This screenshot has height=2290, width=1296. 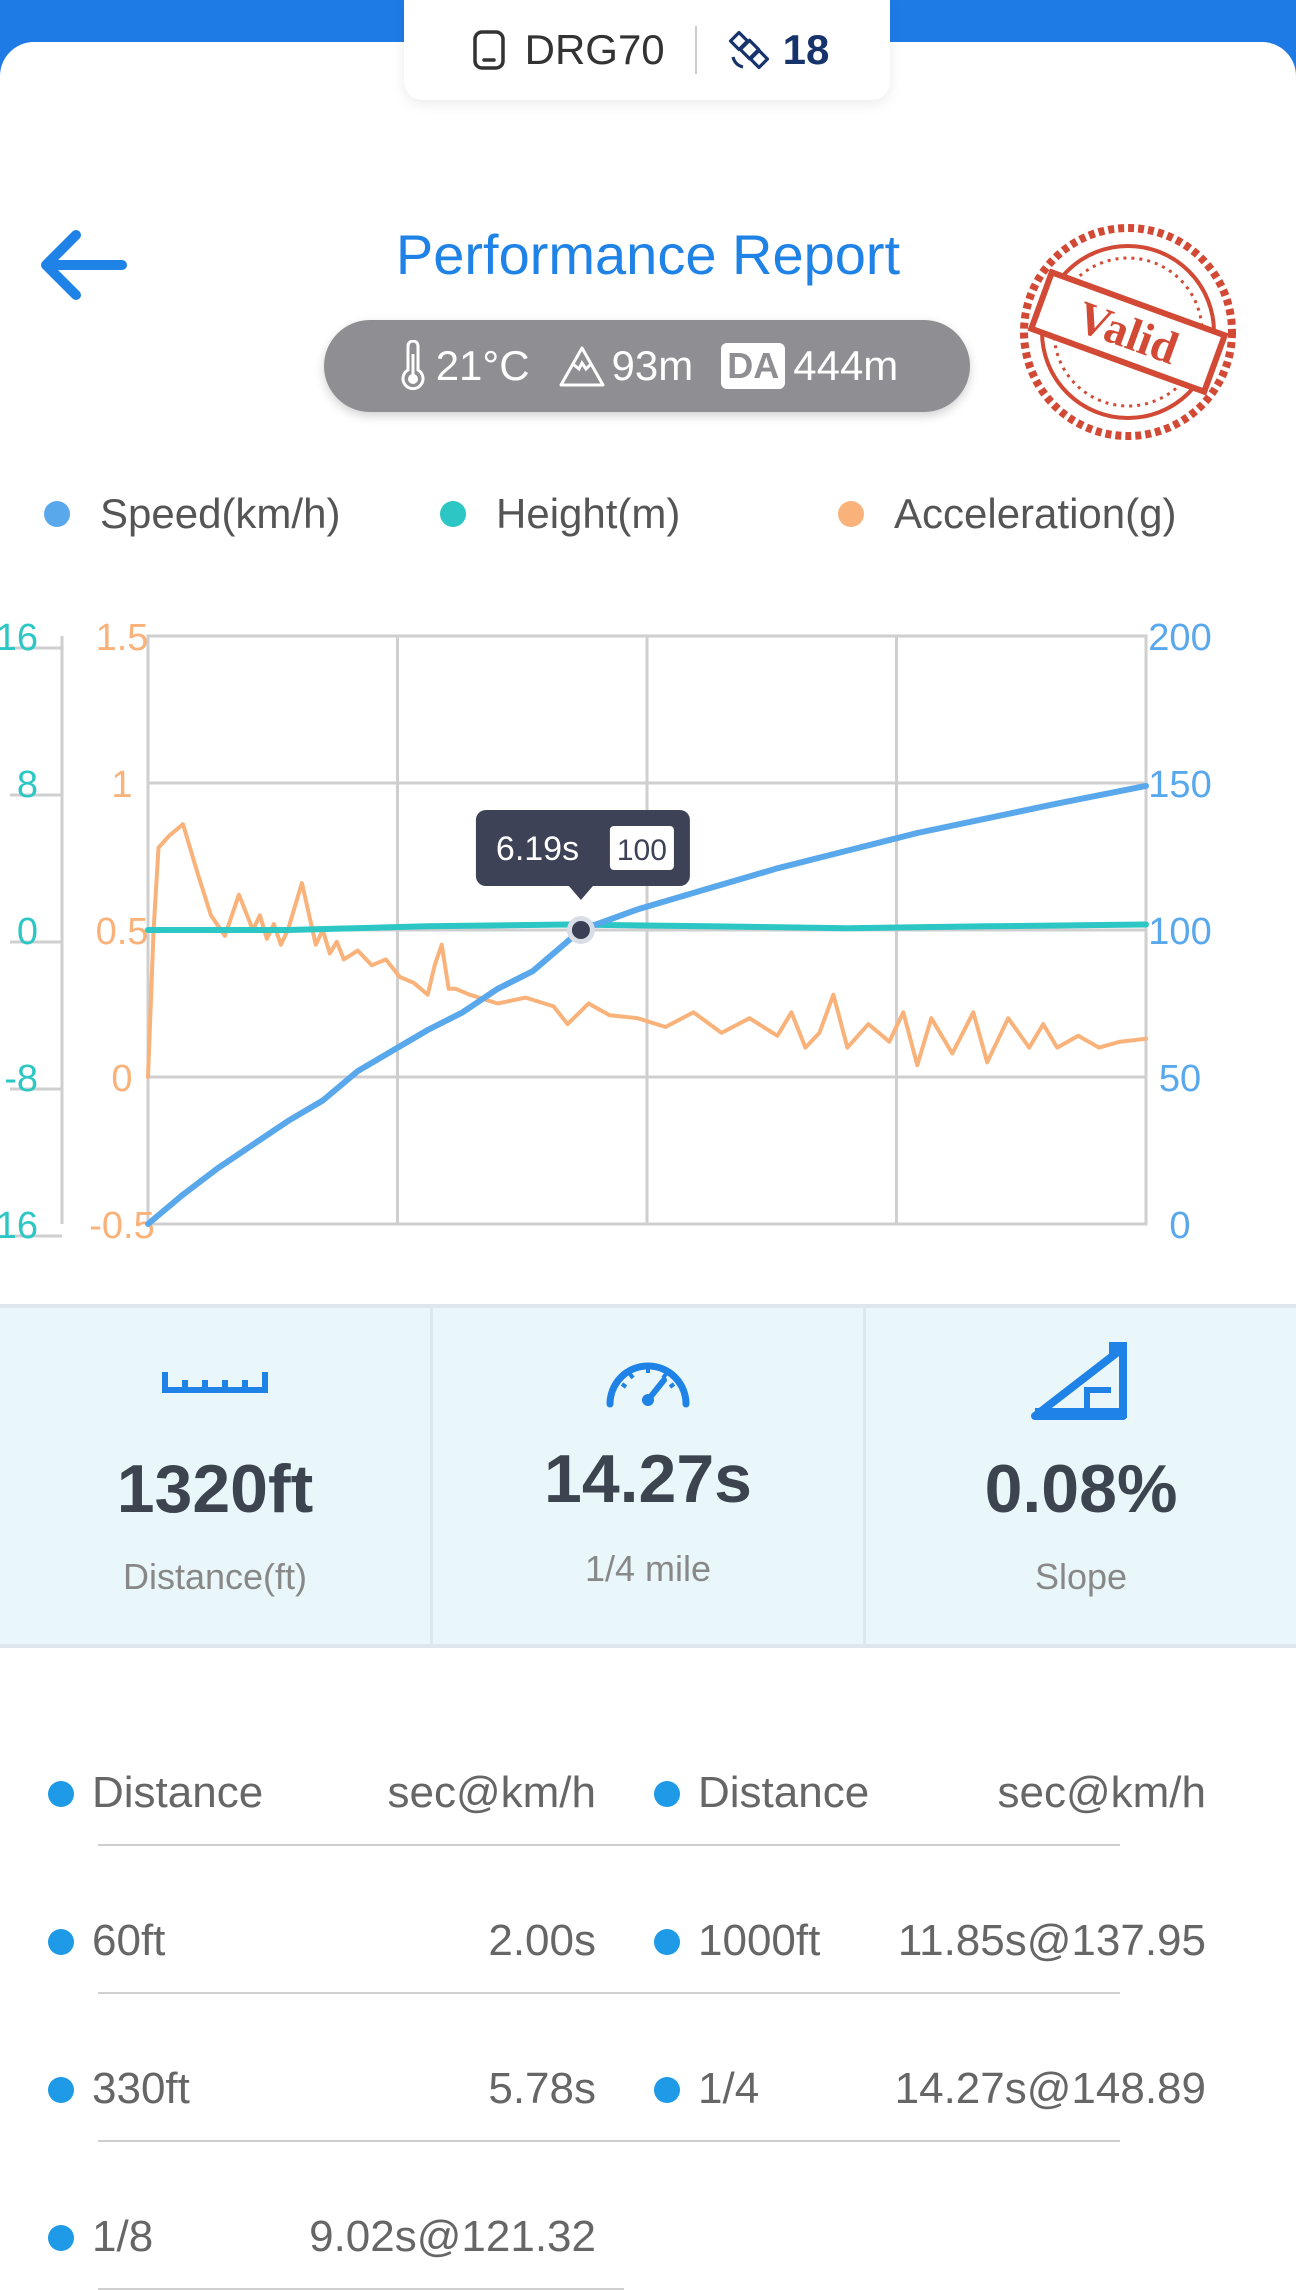 I want to click on stat-quarter-mile-value: 14.27s, so click(x=648, y=1479).